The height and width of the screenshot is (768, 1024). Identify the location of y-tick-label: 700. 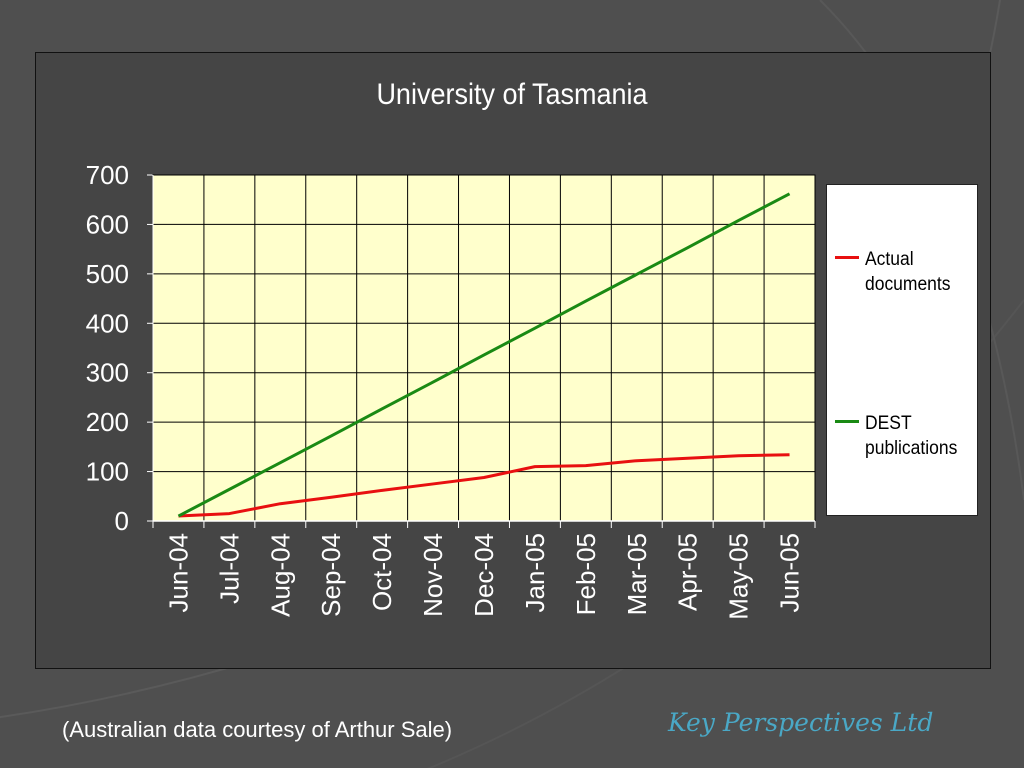
(107, 175).